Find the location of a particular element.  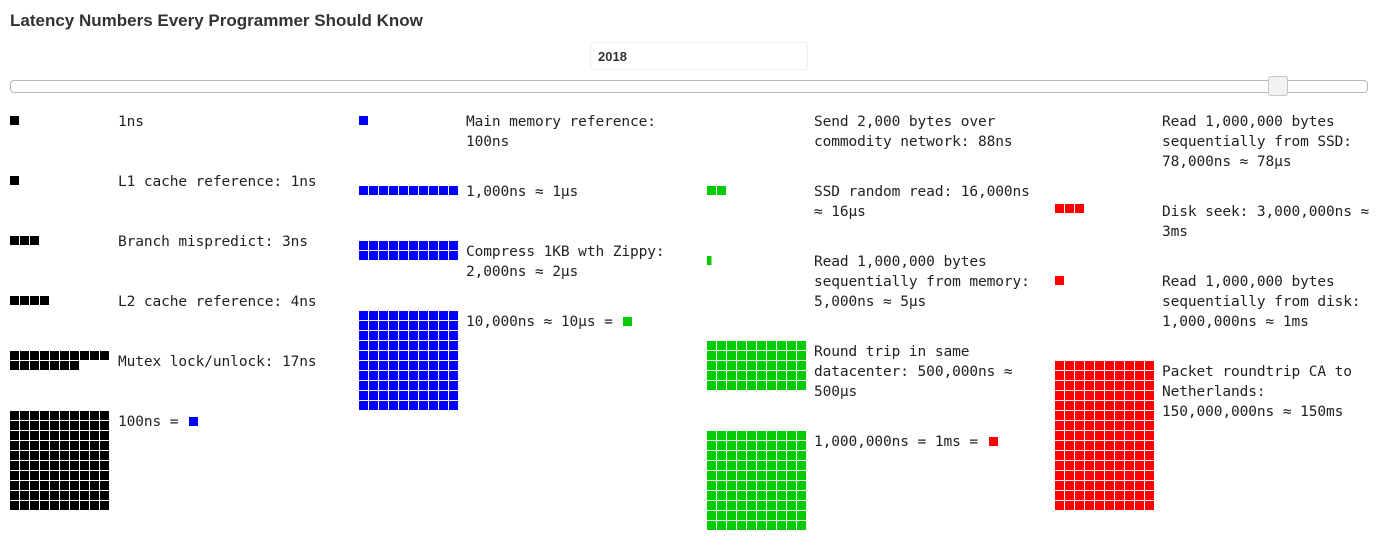

latency-label: Disk seek: 3,000,000ns ≈ 3ms is located at coordinates (1266, 222).